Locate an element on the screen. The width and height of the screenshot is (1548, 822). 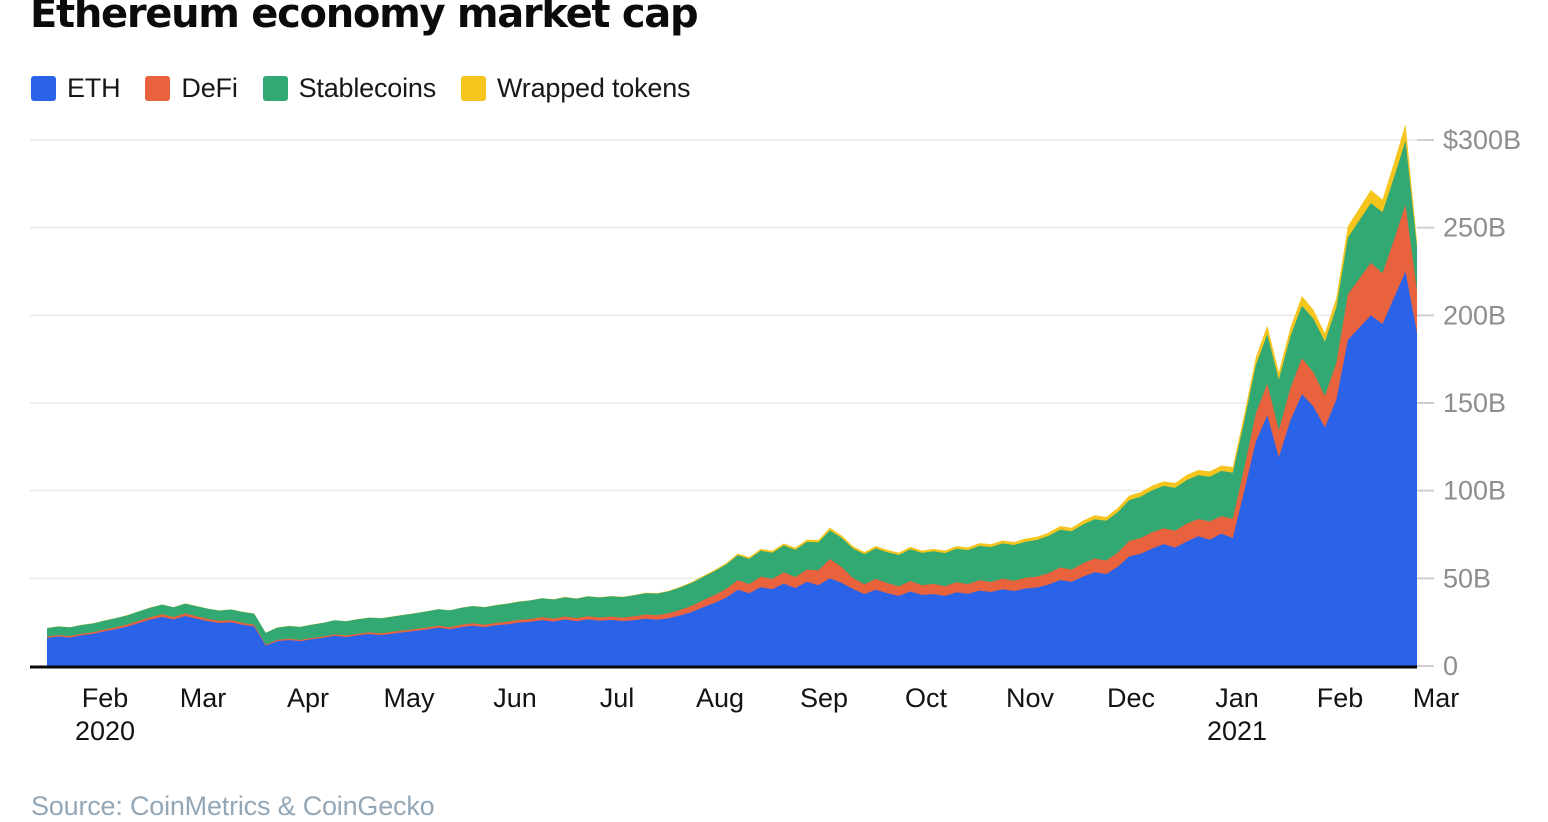
stablecoins-swatch-icon is located at coordinates (275, 88).